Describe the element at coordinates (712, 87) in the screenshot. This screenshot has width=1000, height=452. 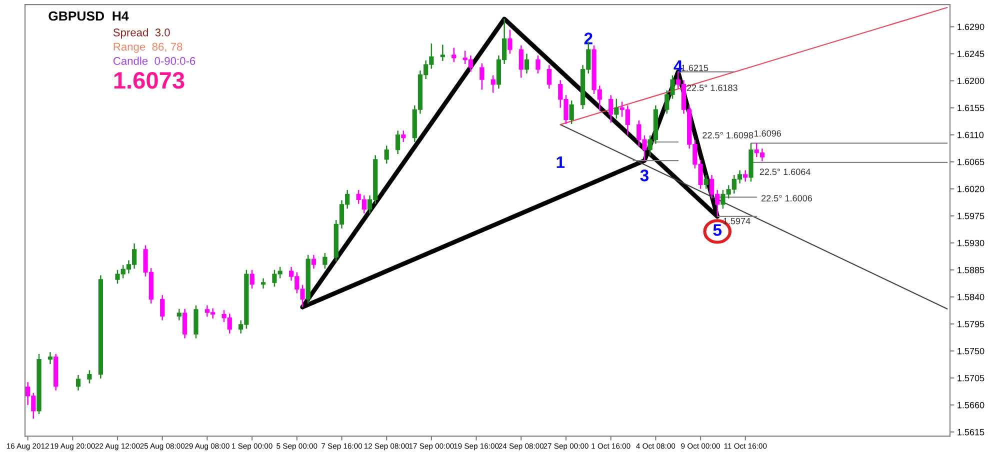
I see `annotation: 22.5° 1.6183` at that location.